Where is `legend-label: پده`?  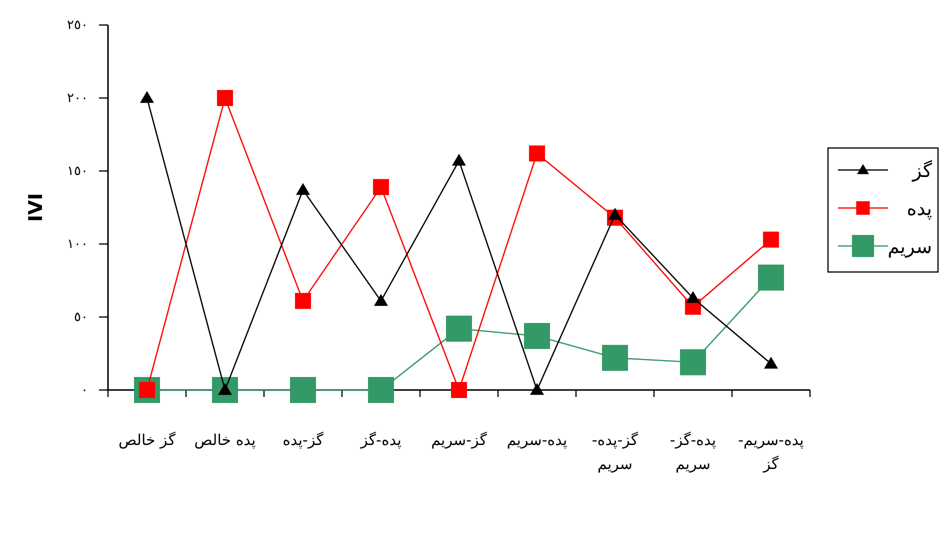 legend-label: پده is located at coordinates (919, 209).